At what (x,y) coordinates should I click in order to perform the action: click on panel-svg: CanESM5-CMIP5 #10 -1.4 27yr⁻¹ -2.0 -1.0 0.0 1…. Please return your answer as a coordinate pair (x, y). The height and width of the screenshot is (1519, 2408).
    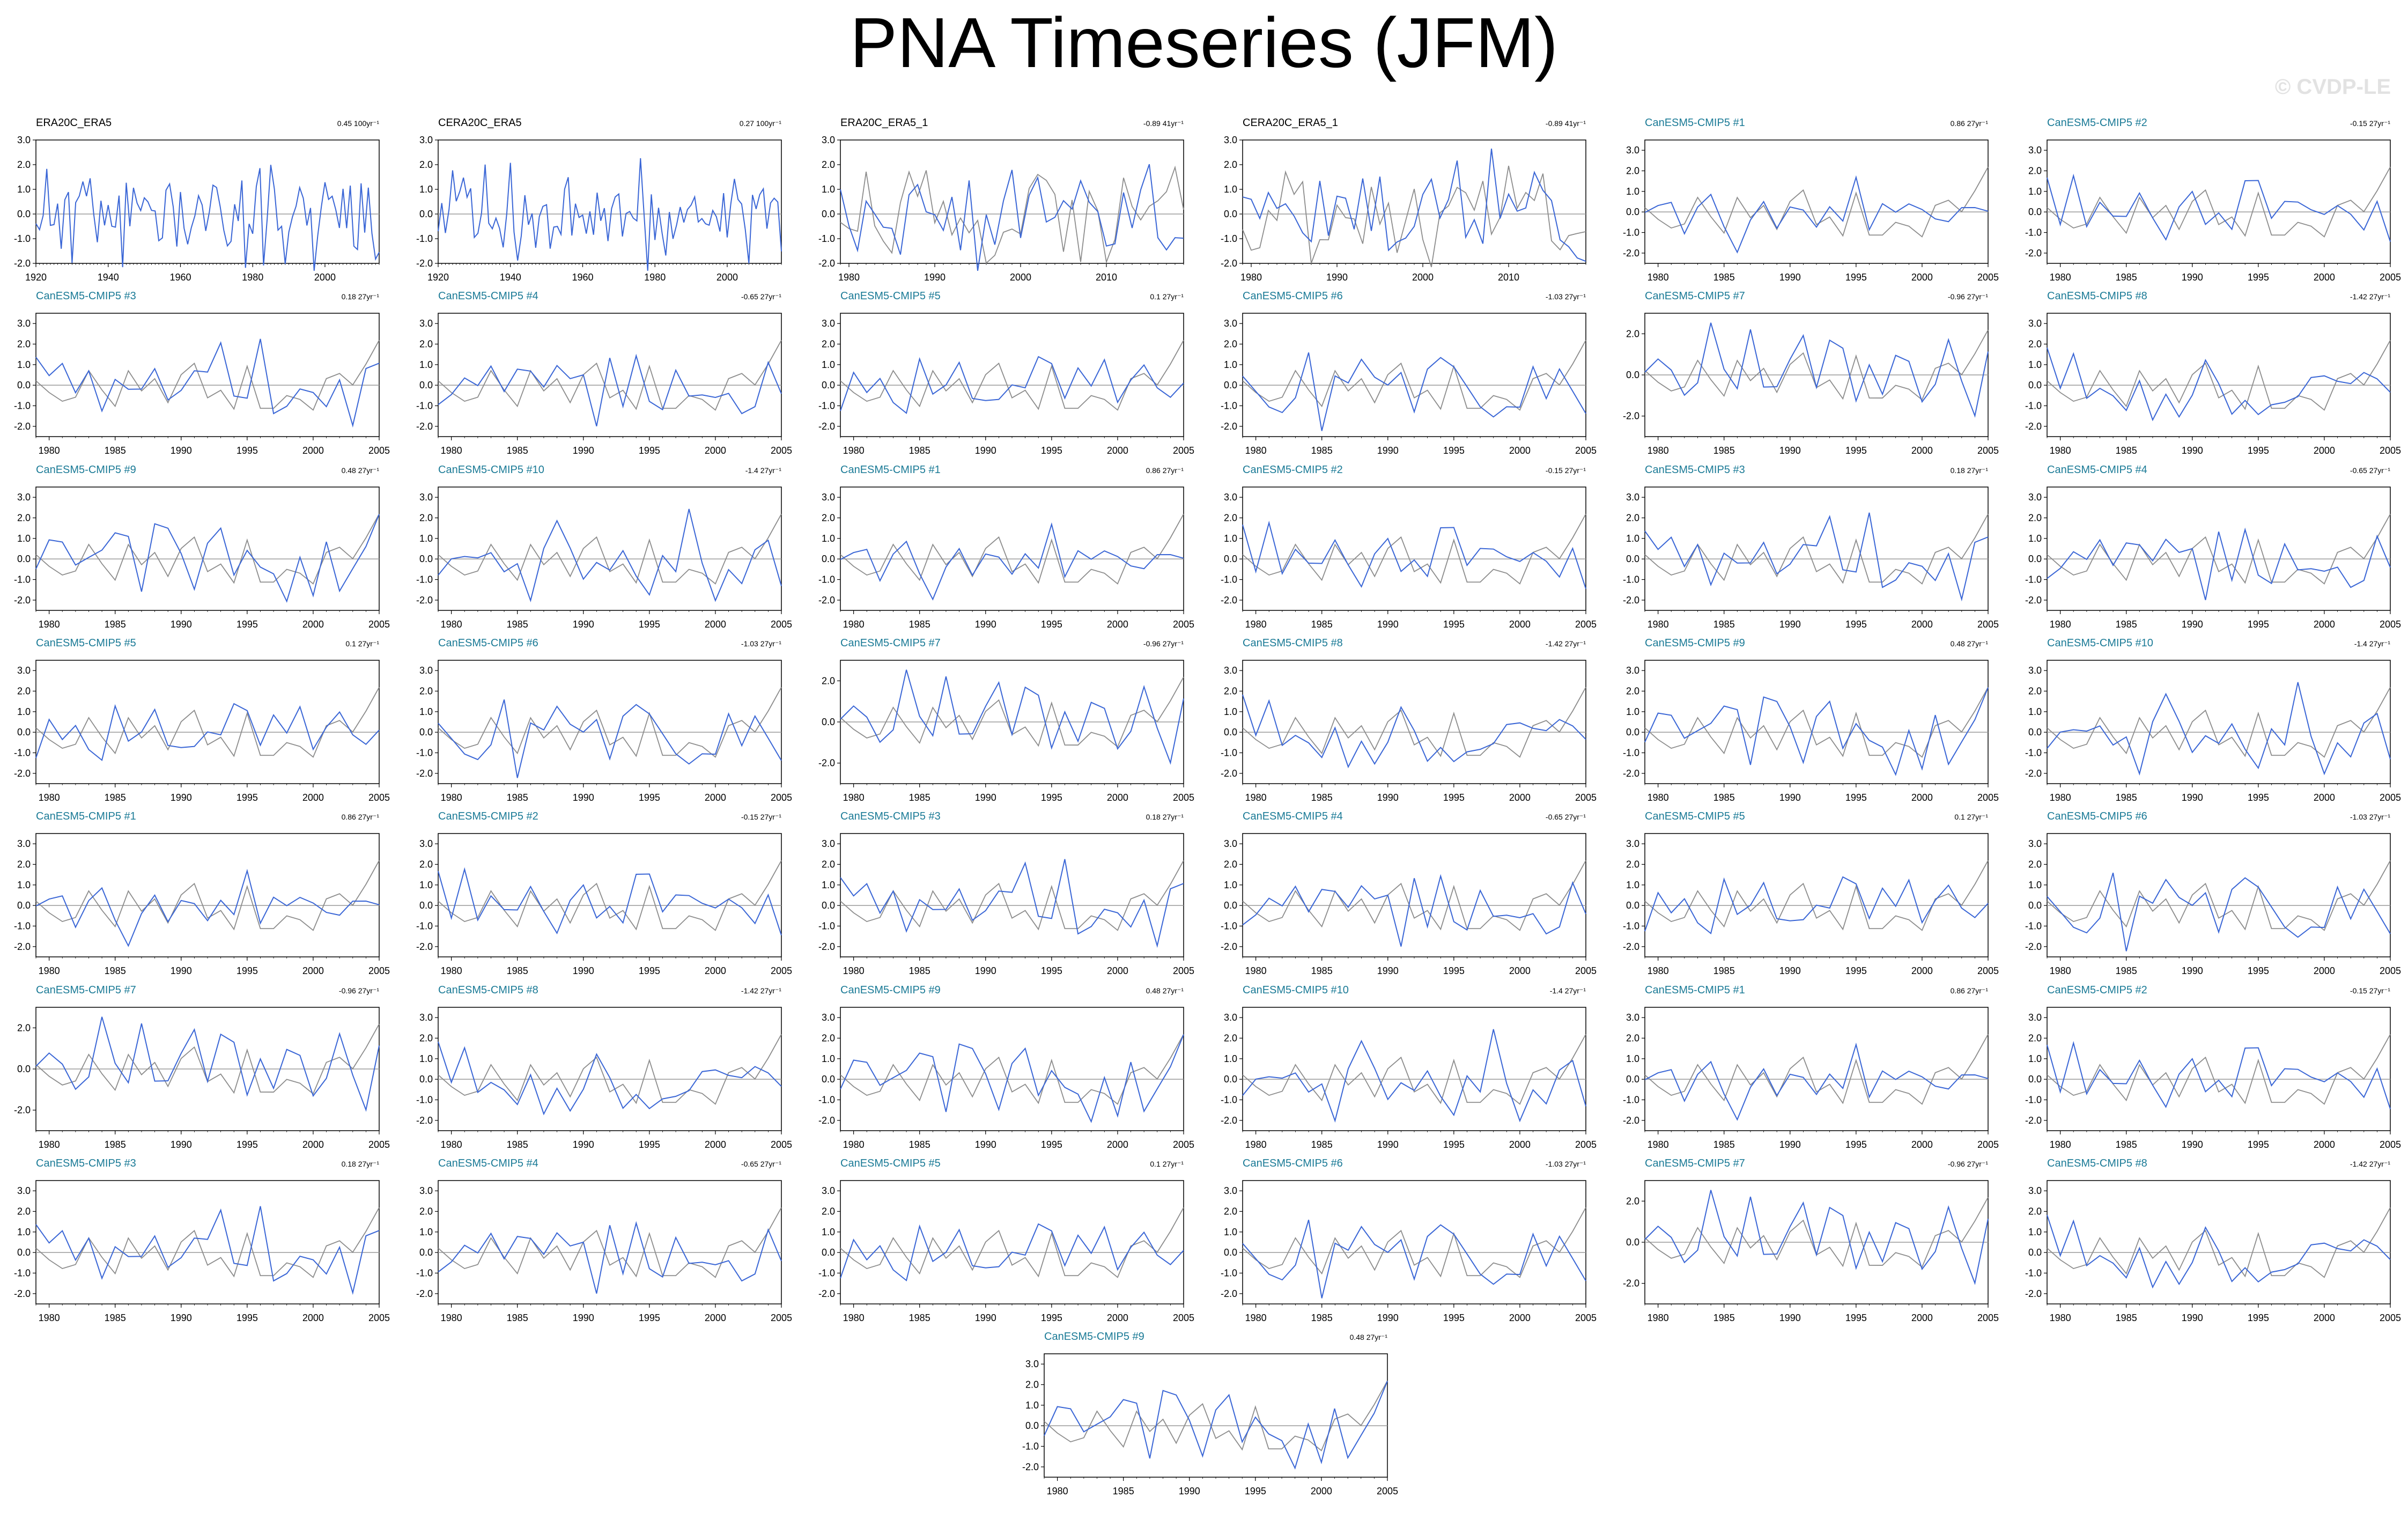
    Looking at the image, I should click on (2213, 720).